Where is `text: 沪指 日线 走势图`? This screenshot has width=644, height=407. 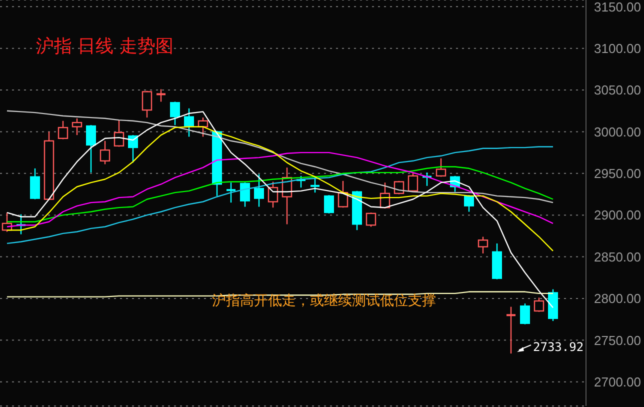 text: 沪指 日线 走势图 is located at coordinates (105, 46).